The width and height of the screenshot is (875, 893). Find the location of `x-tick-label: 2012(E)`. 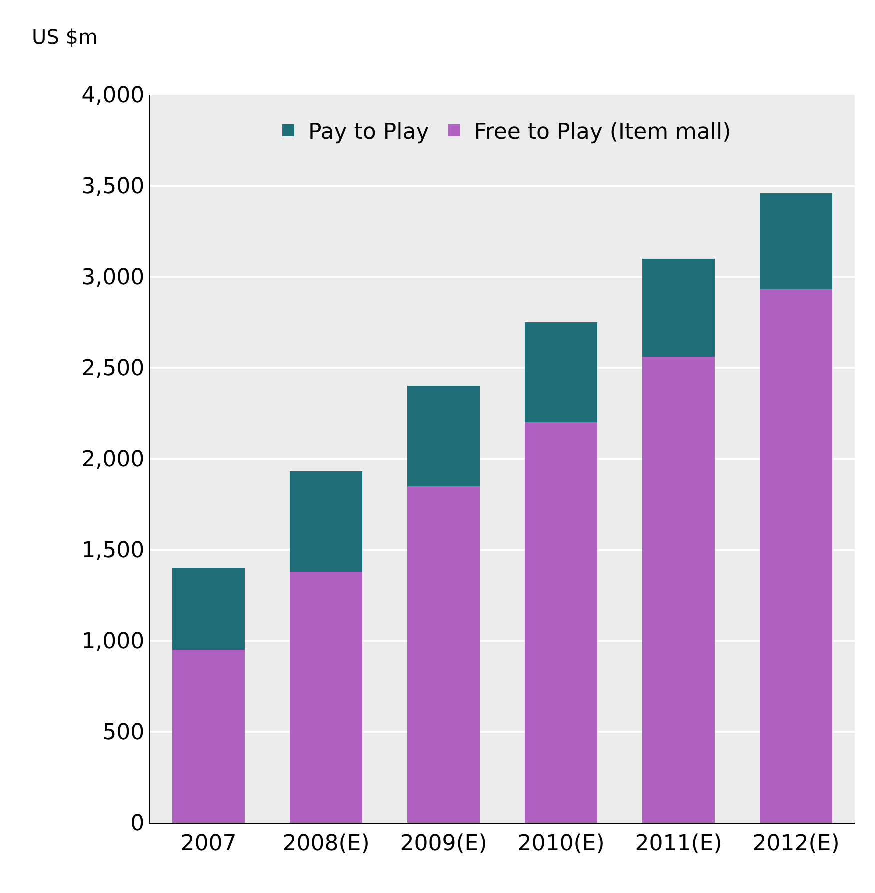

x-tick-label: 2012(E) is located at coordinates (796, 843).